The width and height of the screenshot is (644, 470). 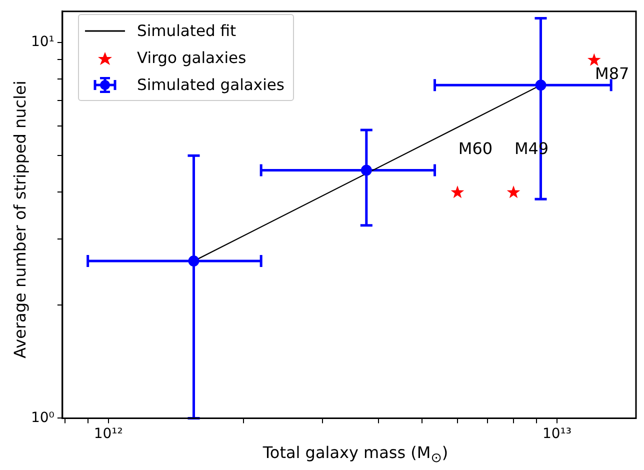 What do you see at coordinates (20, 220) in the screenshot?
I see `y-axis-title: Average number of stripped nuclei` at bounding box center [20, 220].